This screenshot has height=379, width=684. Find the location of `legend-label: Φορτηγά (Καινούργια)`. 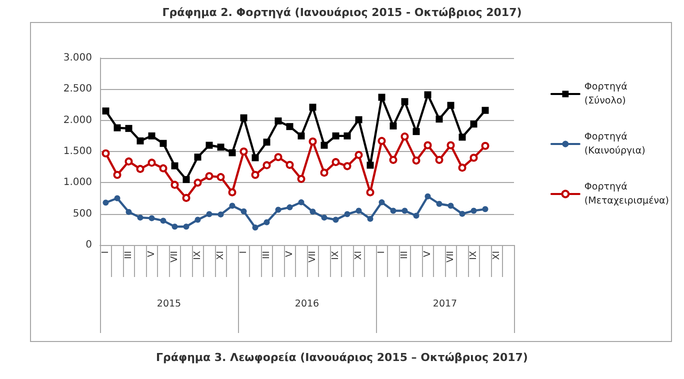

legend-label: Φορτηγά (Καινούργια) is located at coordinates (615, 144).